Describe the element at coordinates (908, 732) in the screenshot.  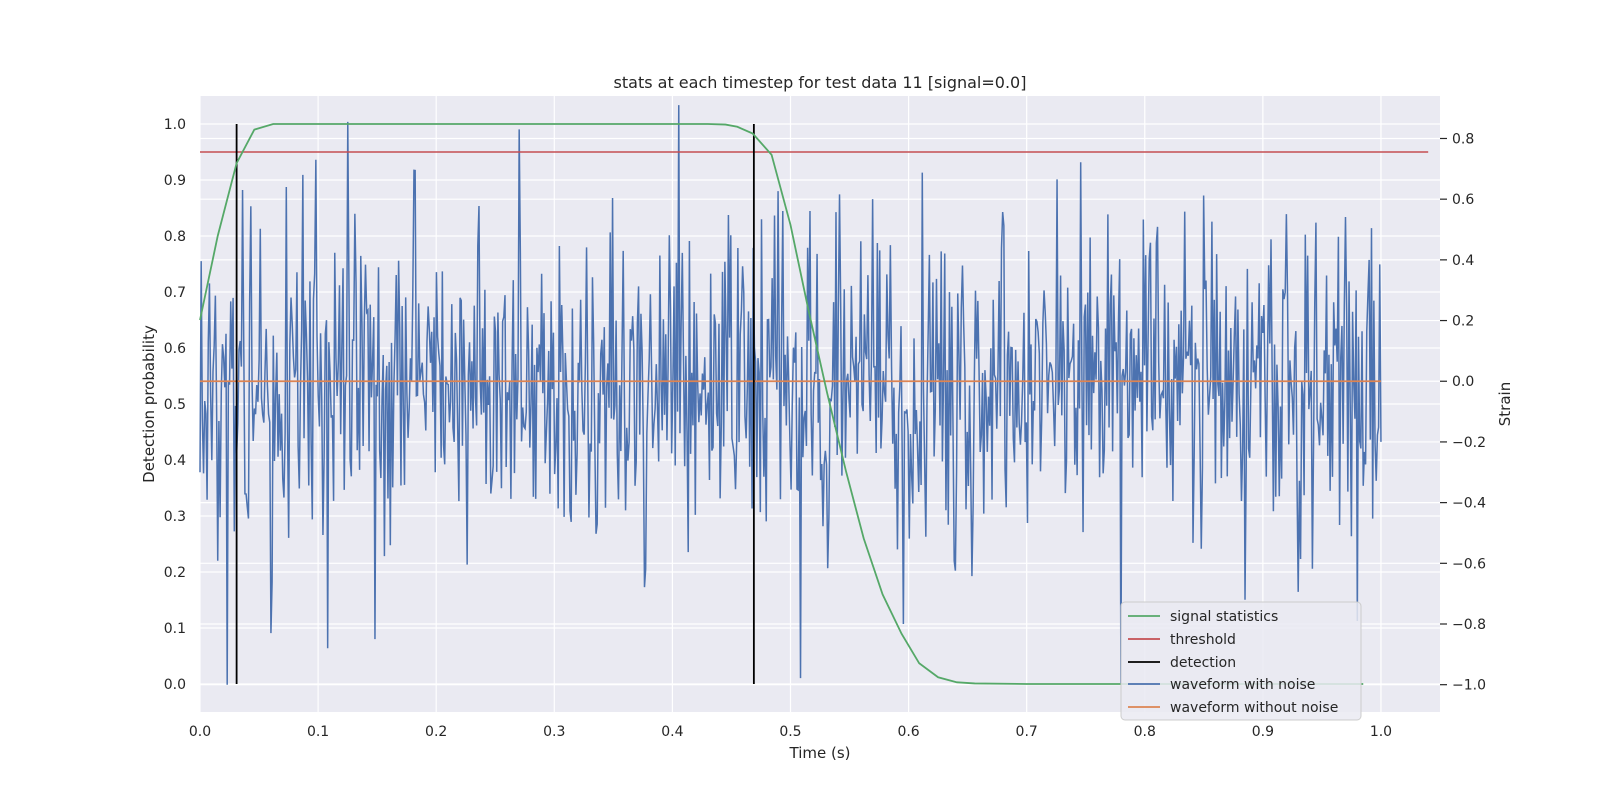
I see `x-tick-label: 0.6` at that location.